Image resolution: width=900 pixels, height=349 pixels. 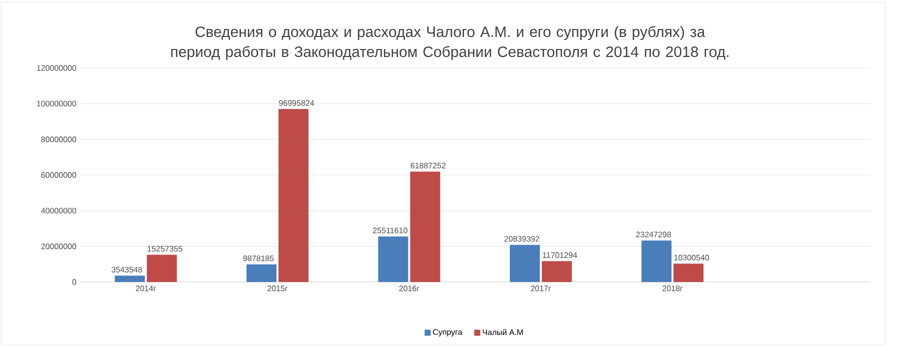 What do you see at coordinates (390, 231) in the screenshot?
I see `data-label: 25511610` at bounding box center [390, 231].